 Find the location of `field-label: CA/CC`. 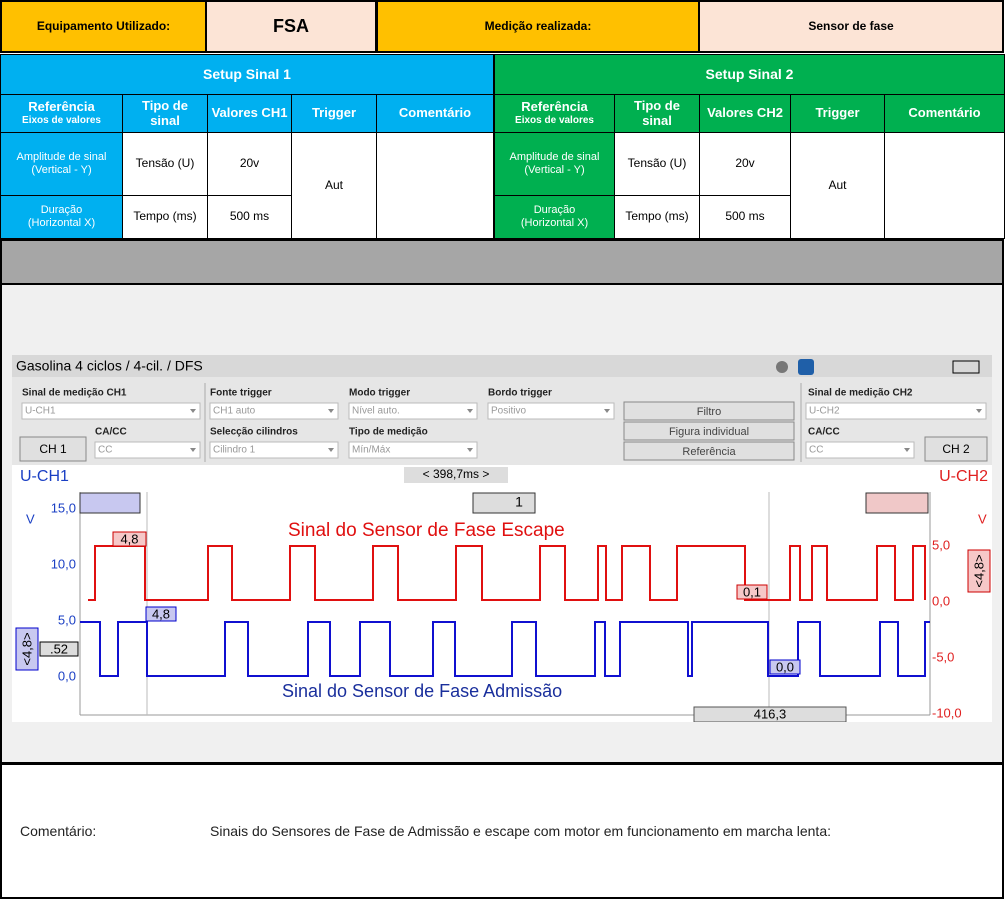

field-label: CA/CC is located at coordinates (111, 432).